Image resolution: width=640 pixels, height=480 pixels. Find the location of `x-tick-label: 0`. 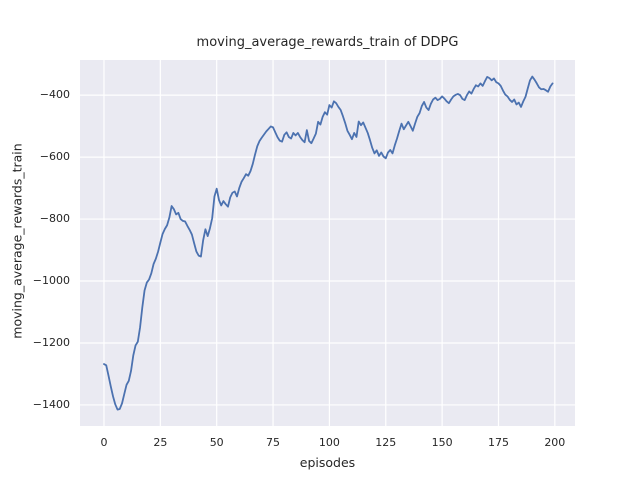

x-tick-label: 0 is located at coordinates (104, 442).